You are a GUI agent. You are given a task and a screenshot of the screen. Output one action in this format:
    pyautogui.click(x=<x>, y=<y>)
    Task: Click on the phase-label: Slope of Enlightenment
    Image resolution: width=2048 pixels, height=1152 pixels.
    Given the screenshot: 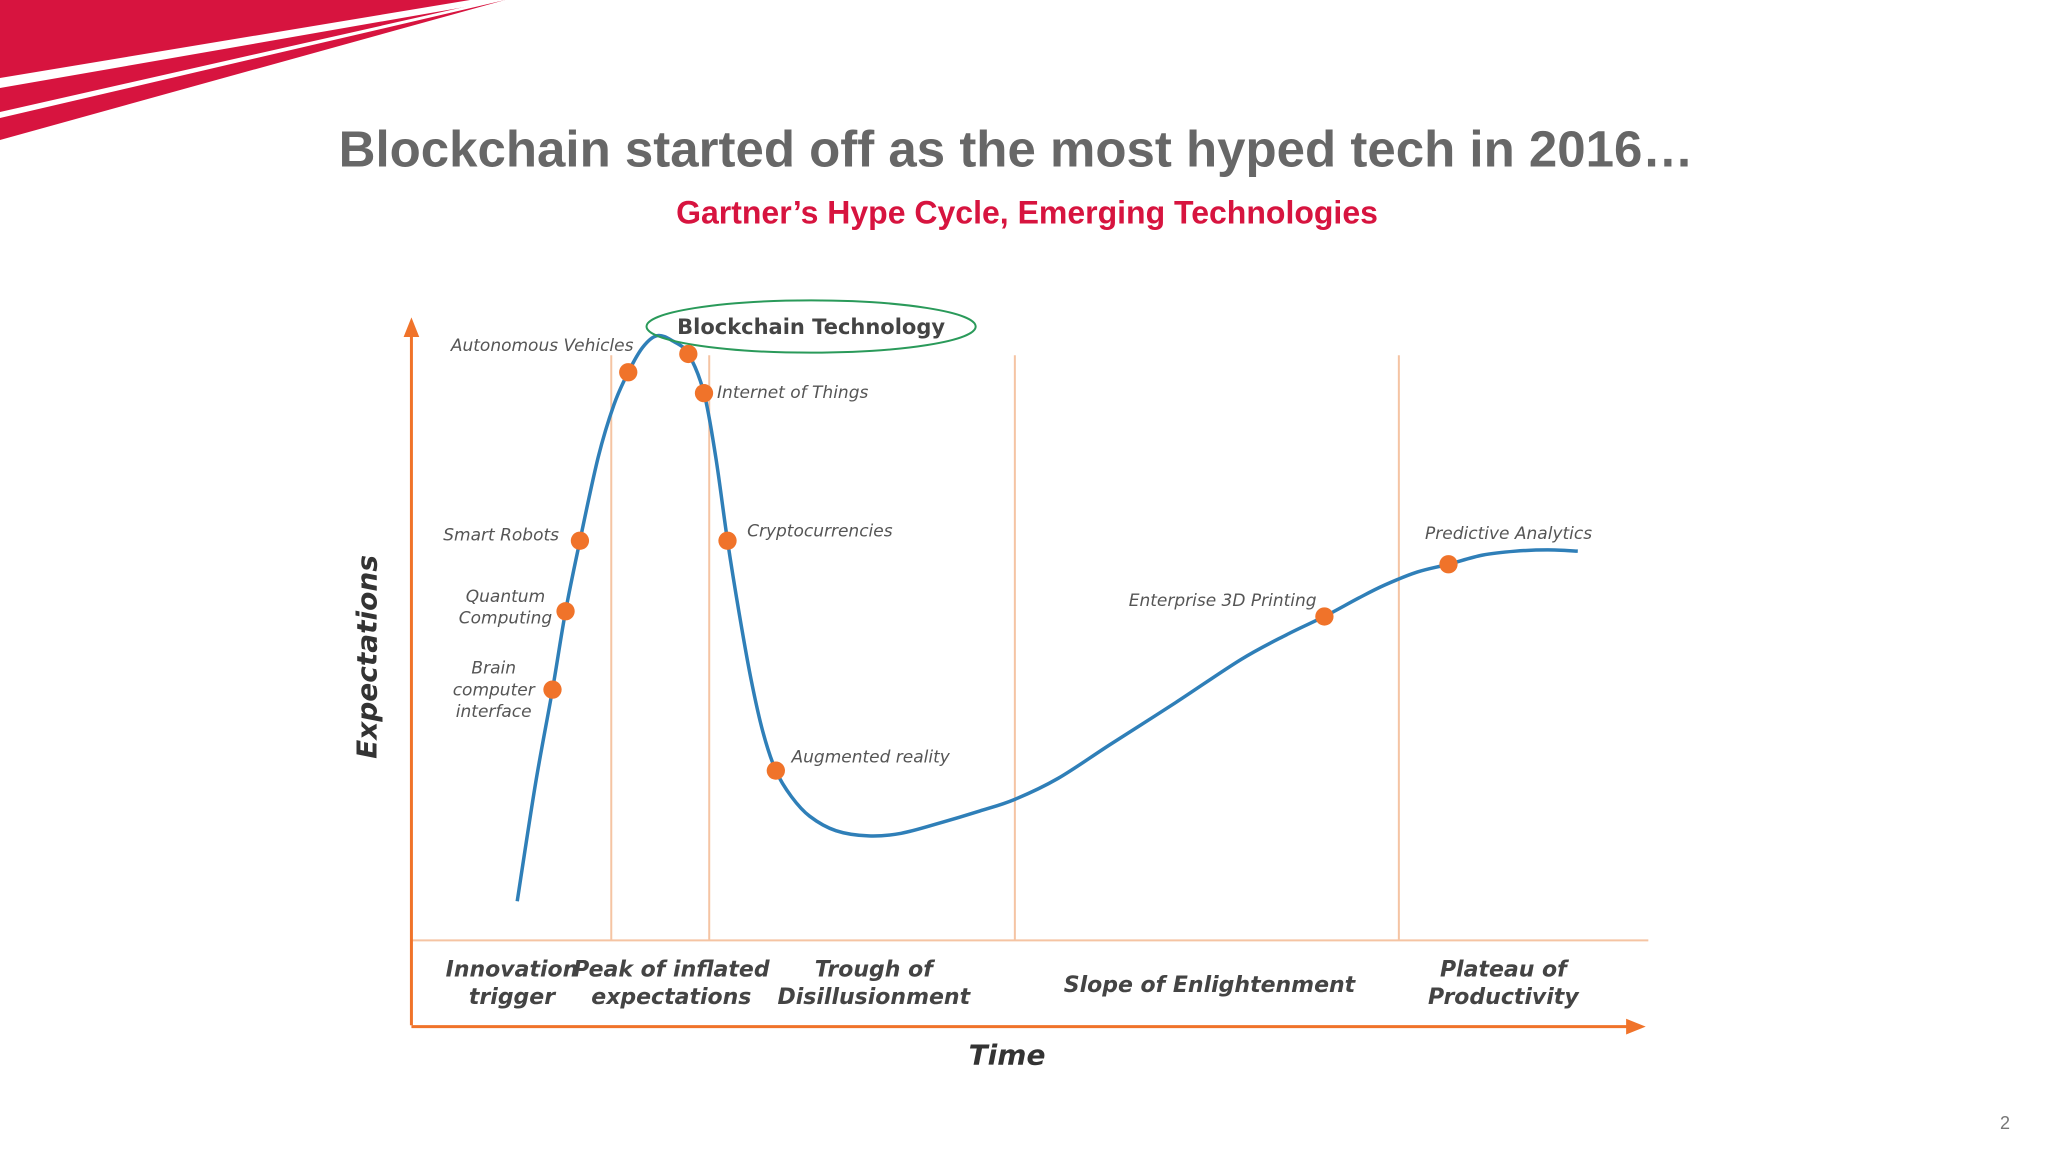 What is the action you would take?
    pyautogui.click(x=1210, y=985)
    